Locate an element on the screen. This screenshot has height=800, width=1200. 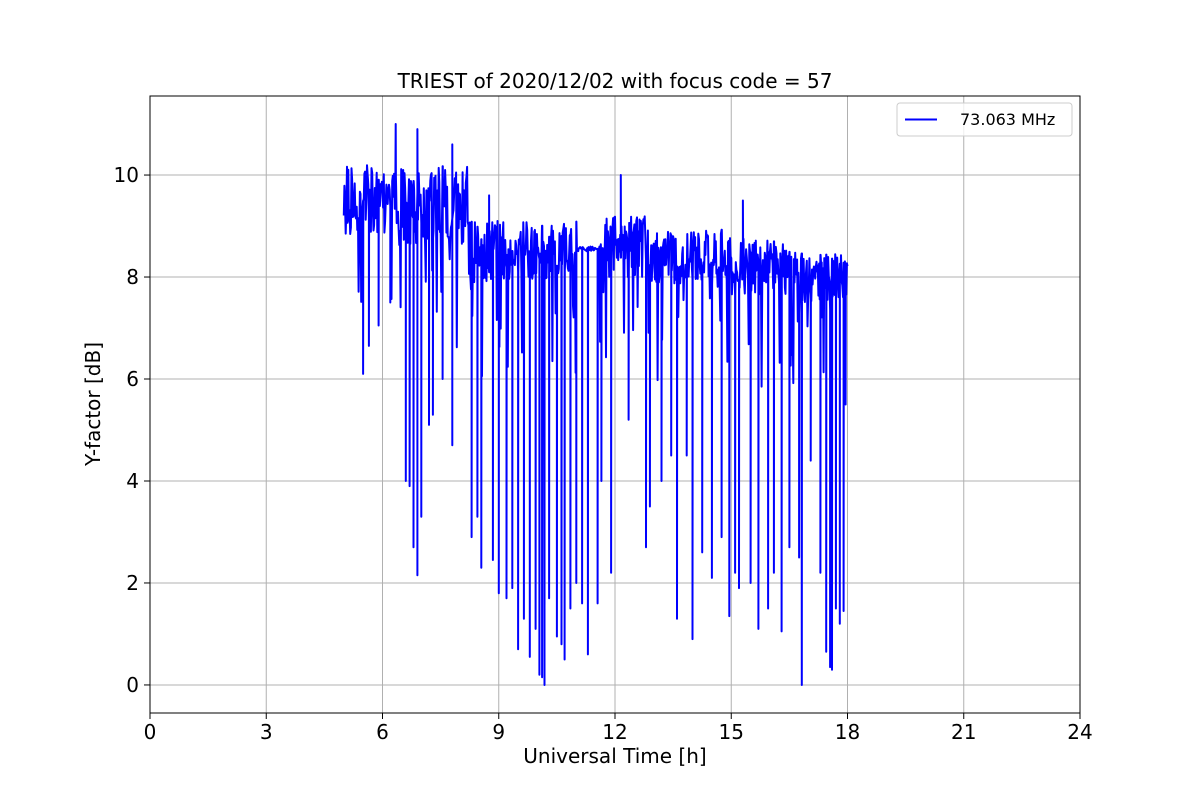
legend: 73.063 MHz is located at coordinates (984, 119).